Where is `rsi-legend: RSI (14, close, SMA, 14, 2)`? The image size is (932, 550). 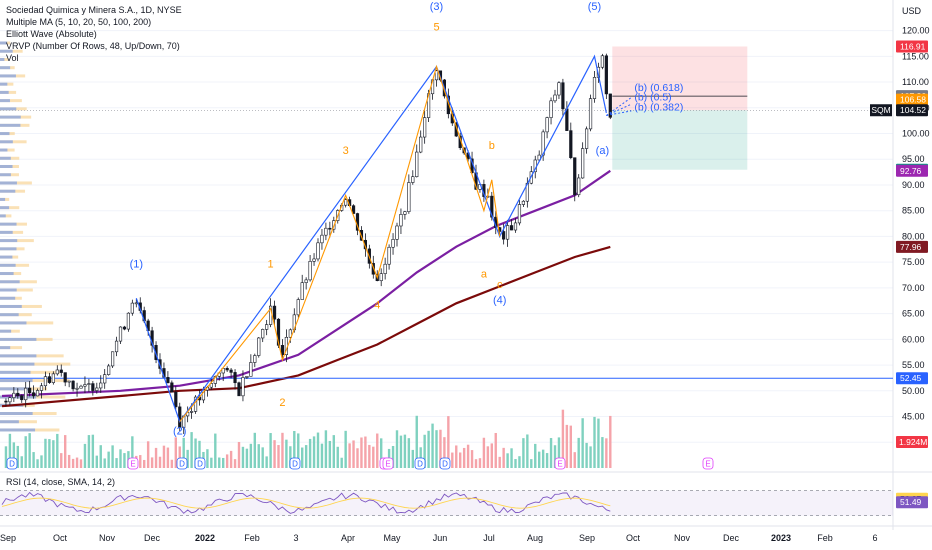 rsi-legend: RSI (14, close, SMA, 14, 2) is located at coordinates (61, 482).